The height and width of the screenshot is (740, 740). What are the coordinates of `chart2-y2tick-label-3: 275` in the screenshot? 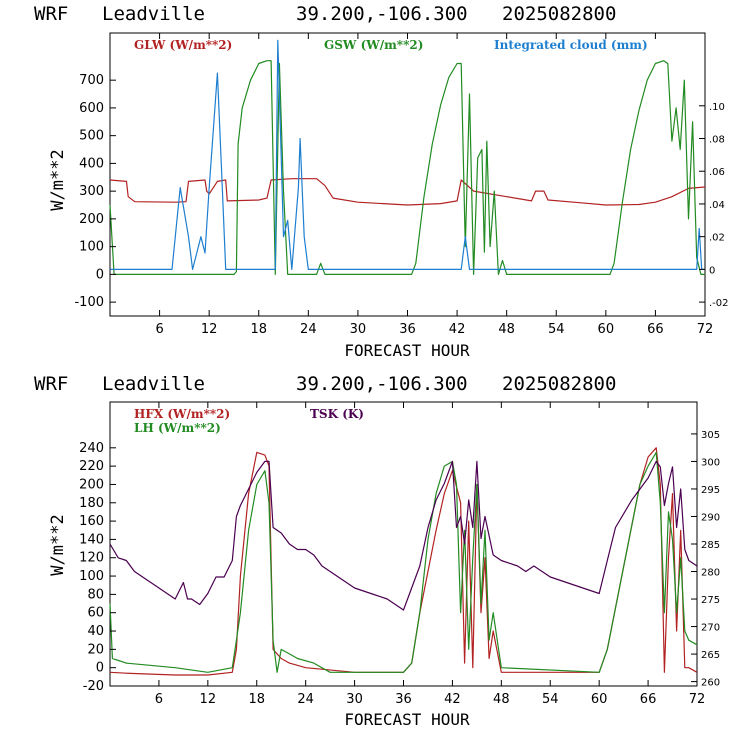 It's located at (710, 600).